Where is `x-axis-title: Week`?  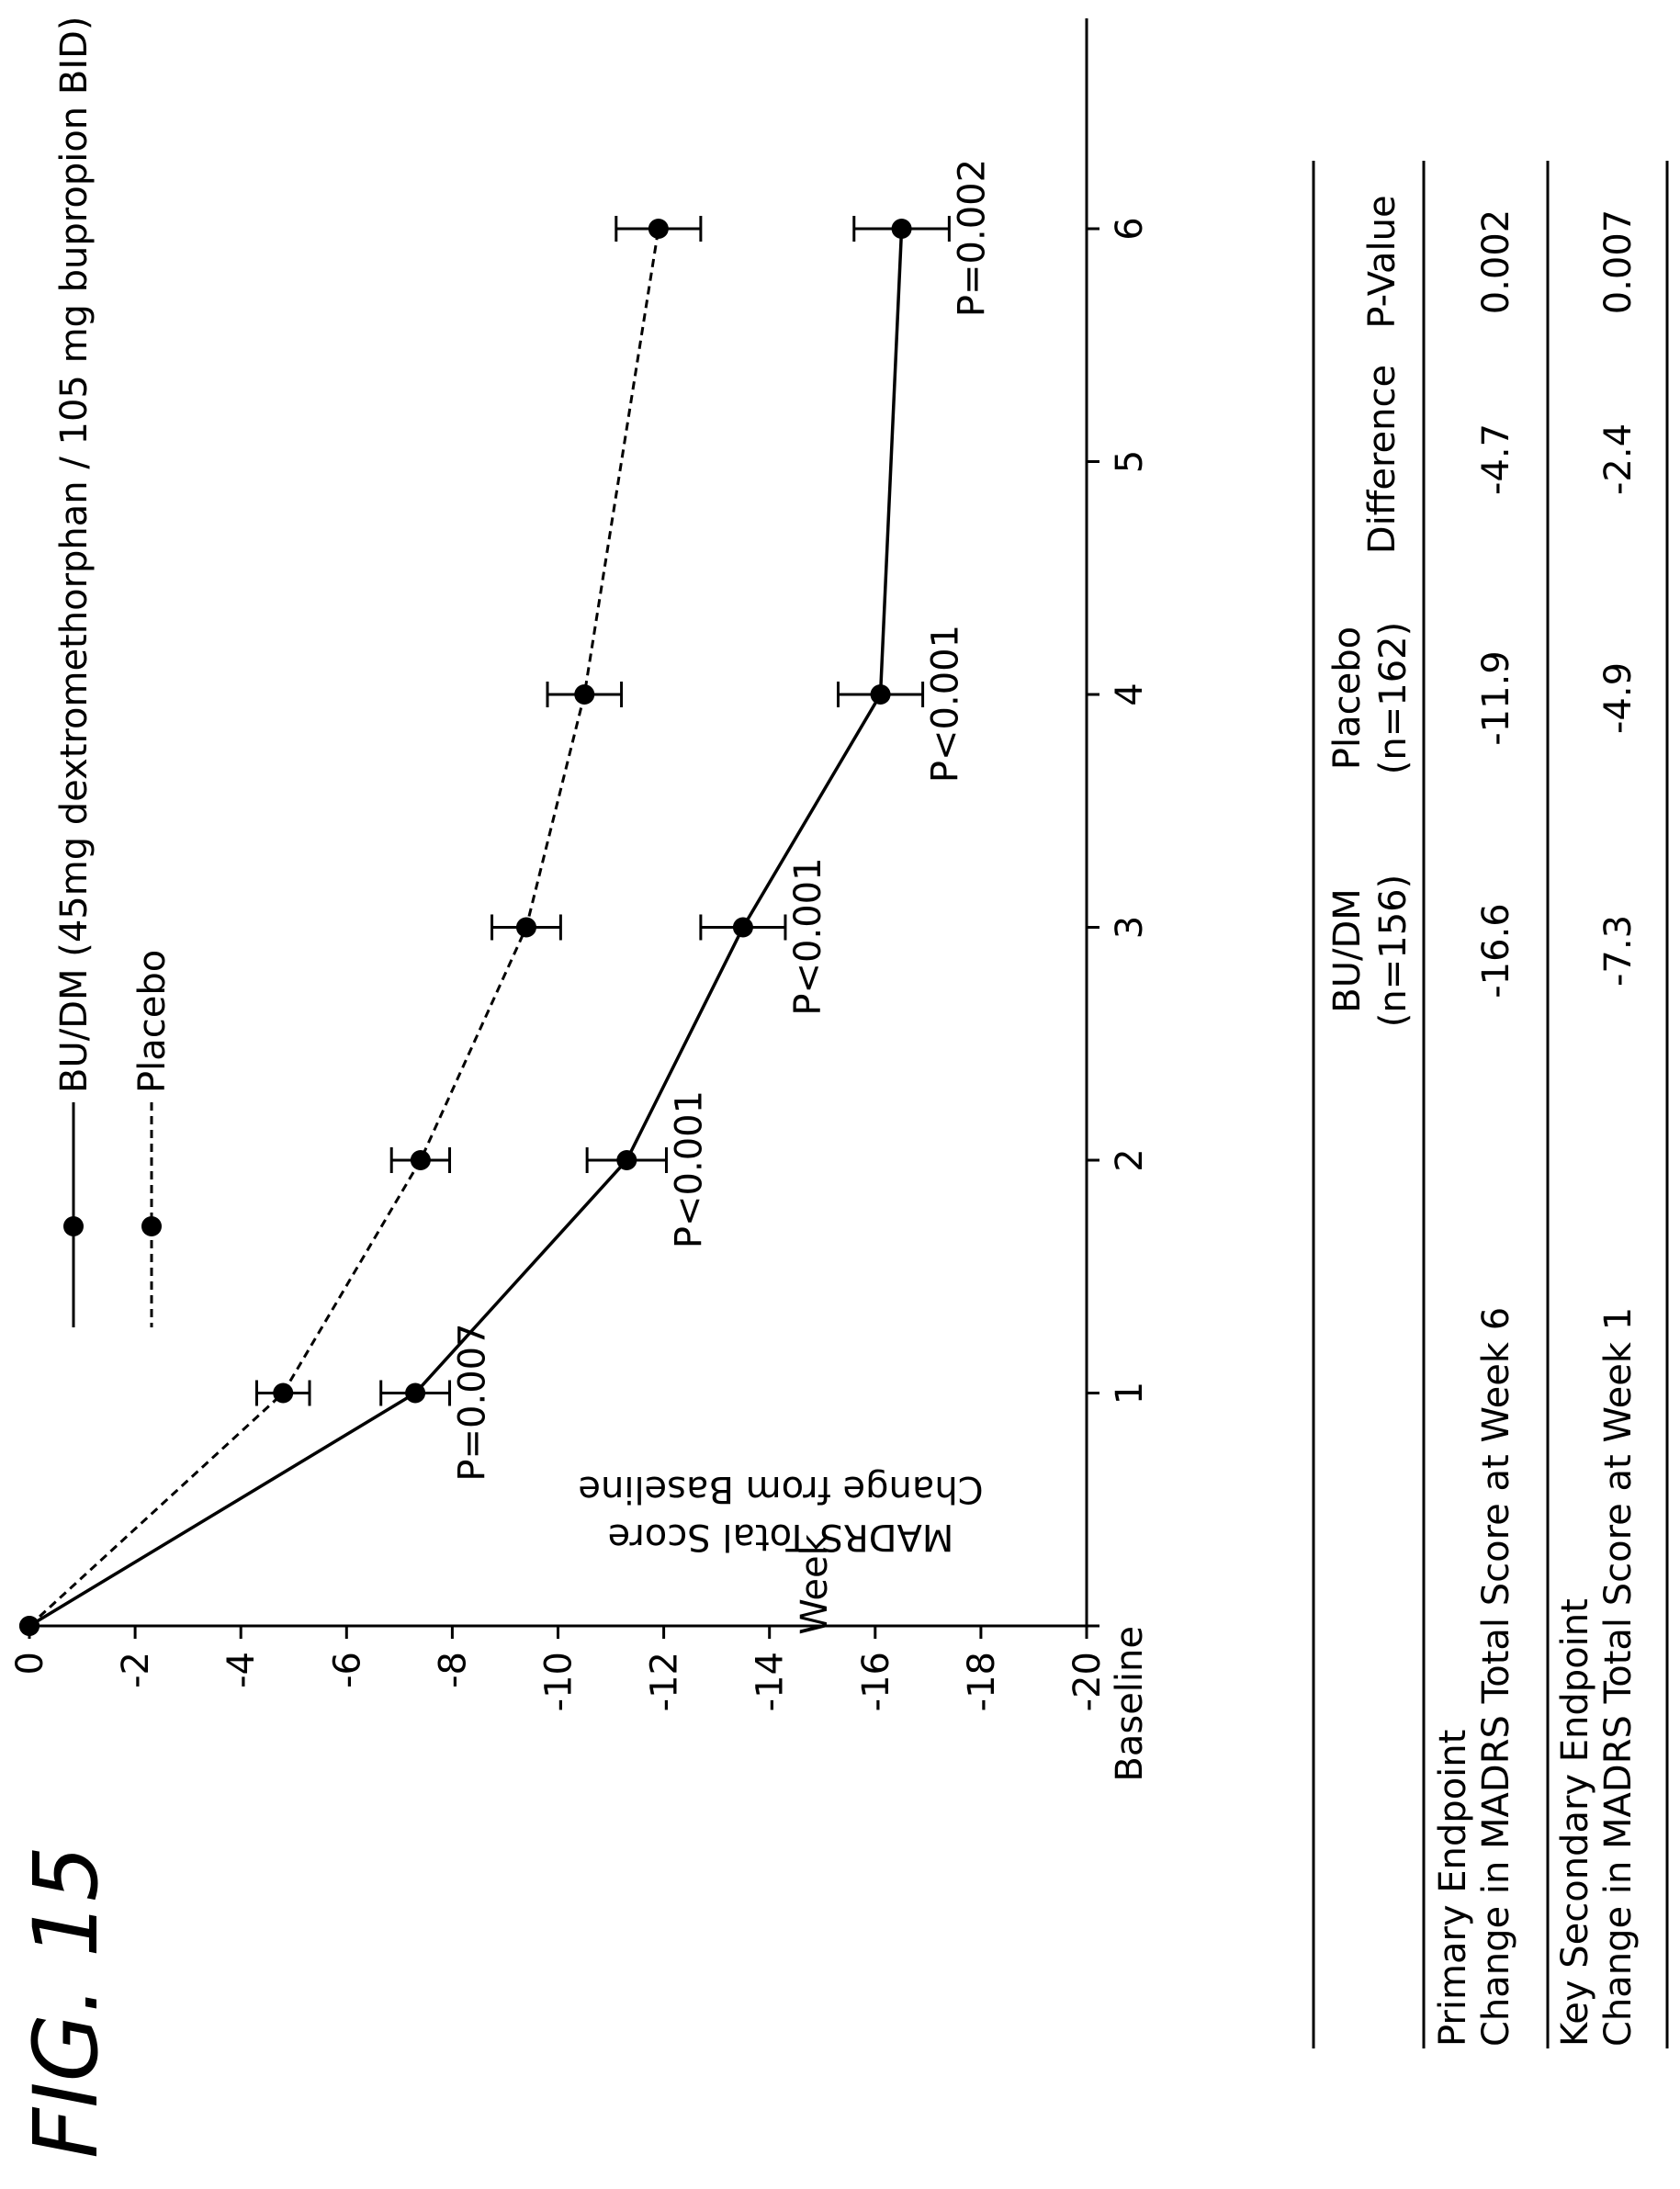 x-axis-title: Week is located at coordinates (815, 1583).